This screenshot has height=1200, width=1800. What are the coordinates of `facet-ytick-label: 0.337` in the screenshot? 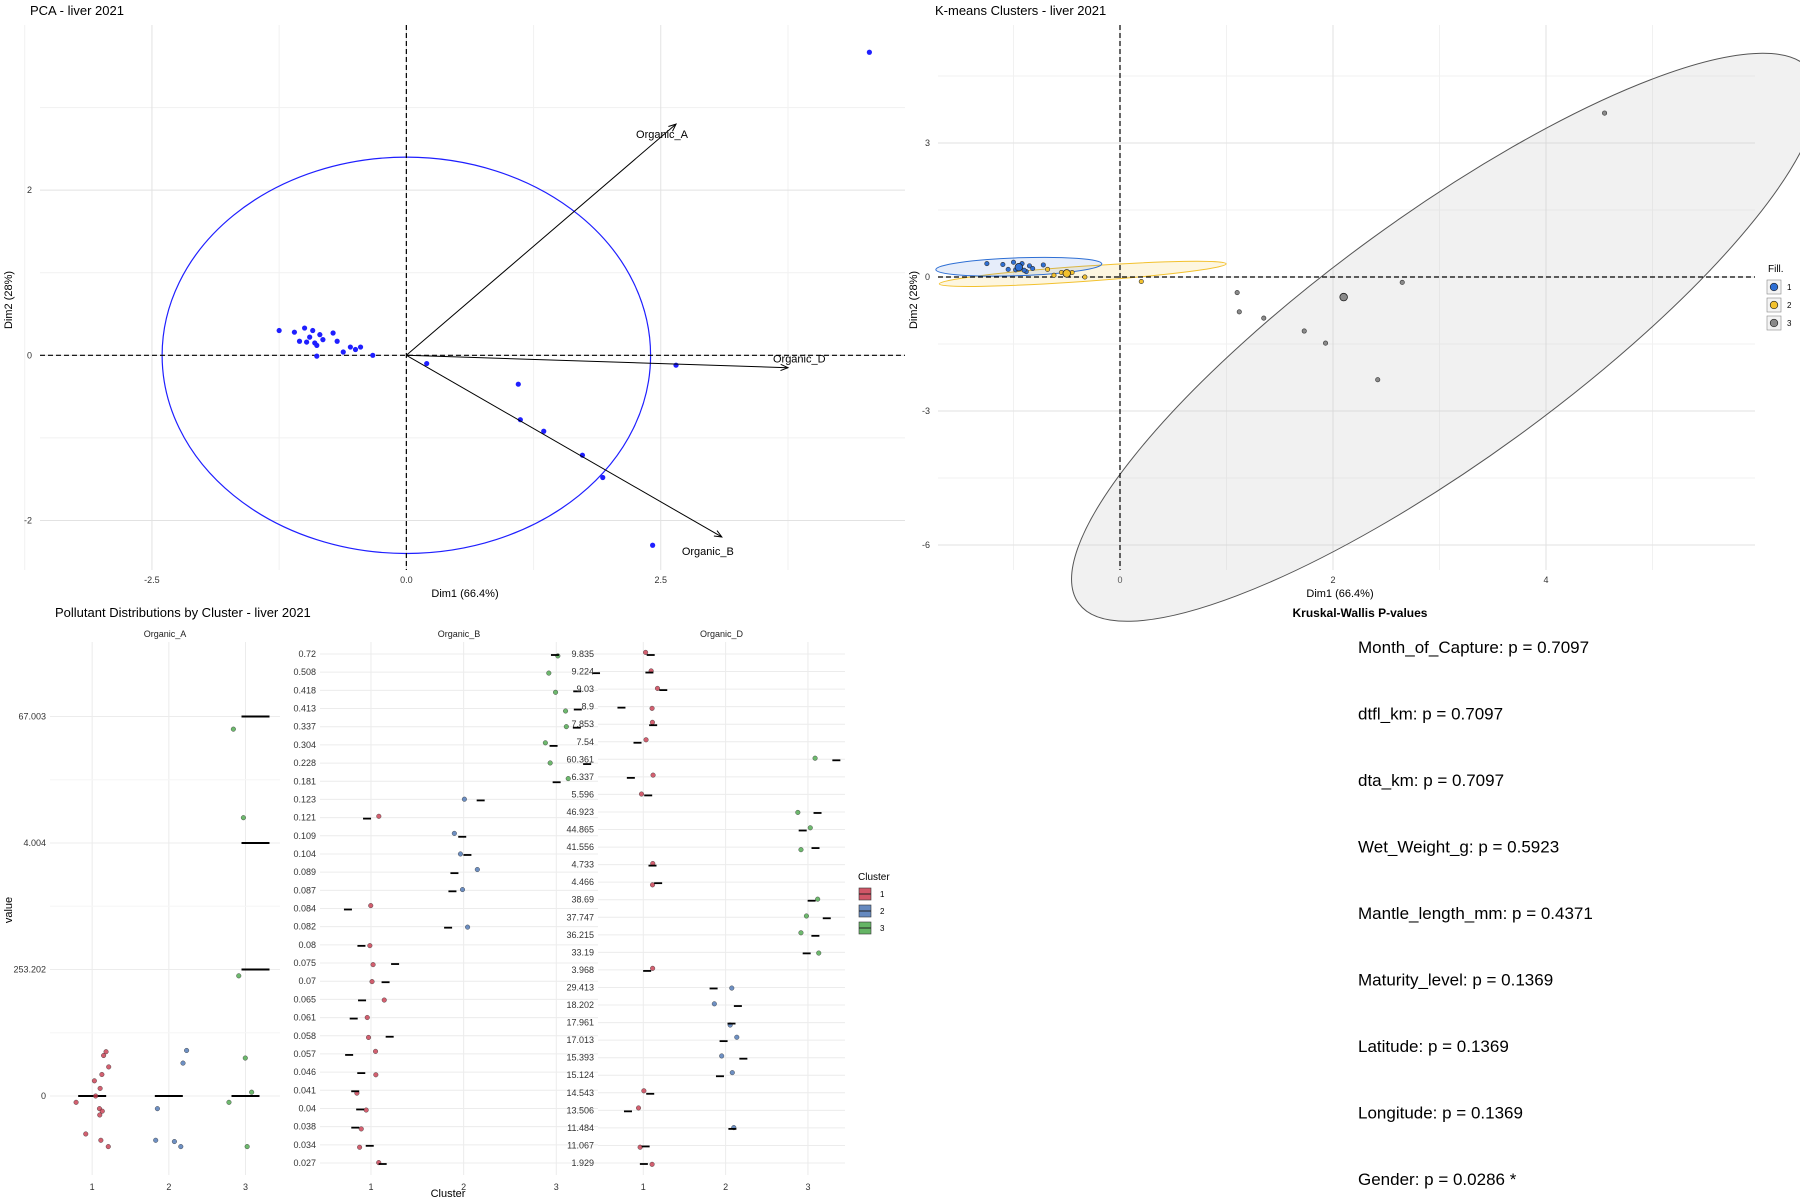 It's located at (304, 727).